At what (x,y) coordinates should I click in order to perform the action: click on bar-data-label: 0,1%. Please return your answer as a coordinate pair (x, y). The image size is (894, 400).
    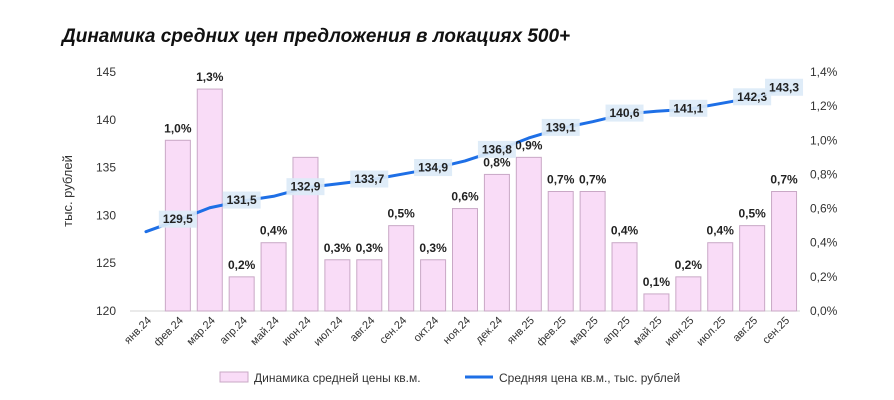
    Looking at the image, I should click on (657, 282).